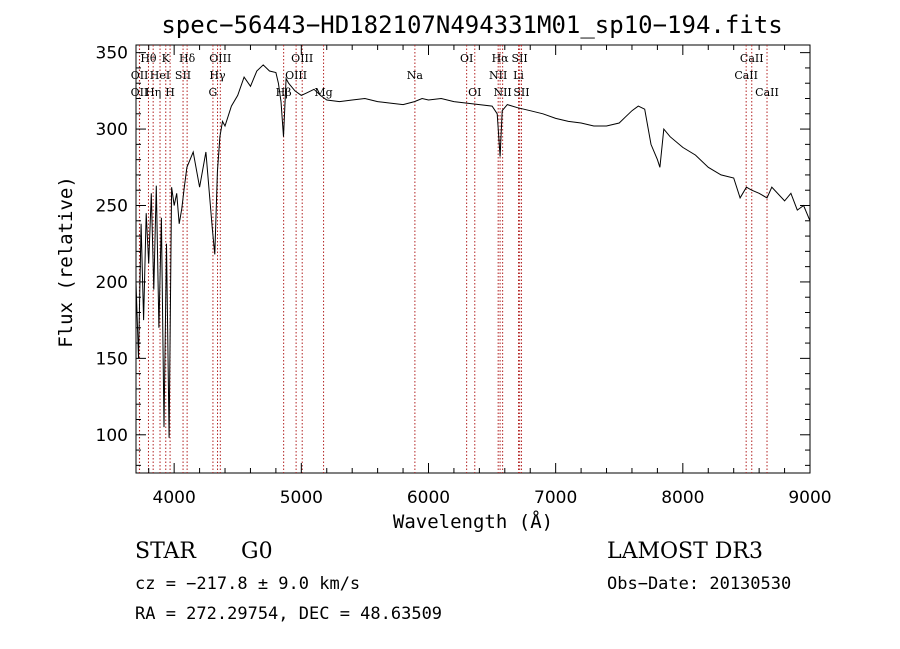  I want to click on x-axis-label: Wavelength (Å), so click(473, 521).